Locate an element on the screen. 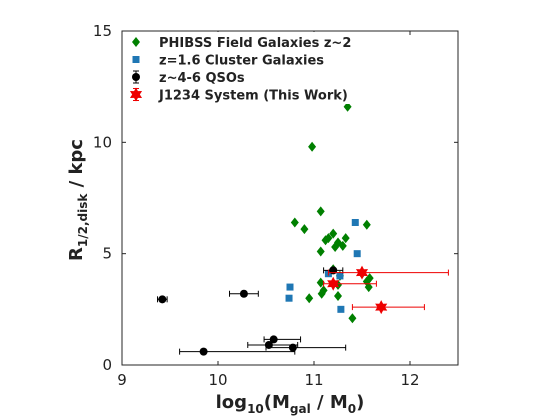 This screenshot has height=420, width=560. x-label-end: ) is located at coordinates (360, 402).